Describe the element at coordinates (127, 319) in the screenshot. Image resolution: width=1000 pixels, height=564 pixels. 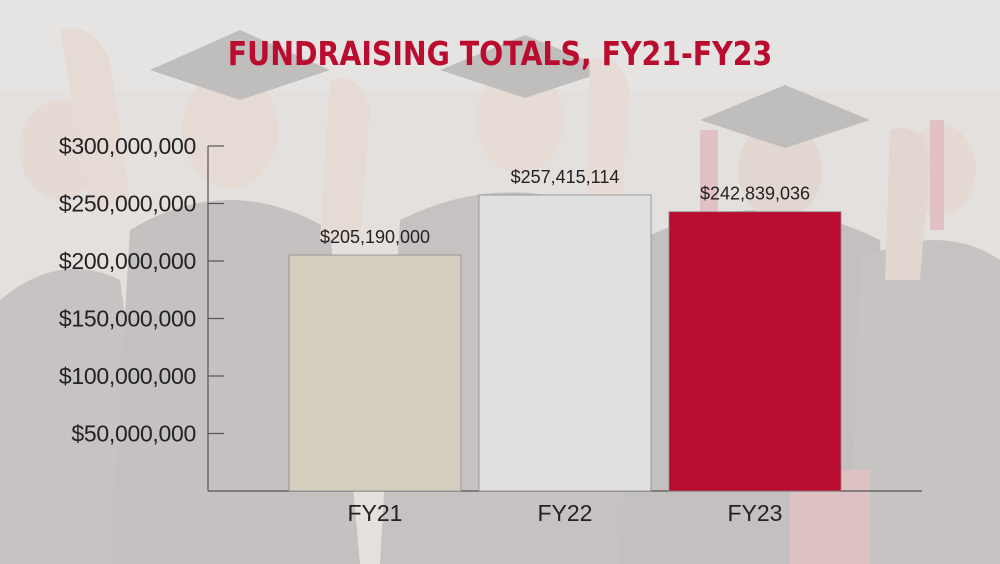
I see `y-tick-label: $150,000,000` at that location.